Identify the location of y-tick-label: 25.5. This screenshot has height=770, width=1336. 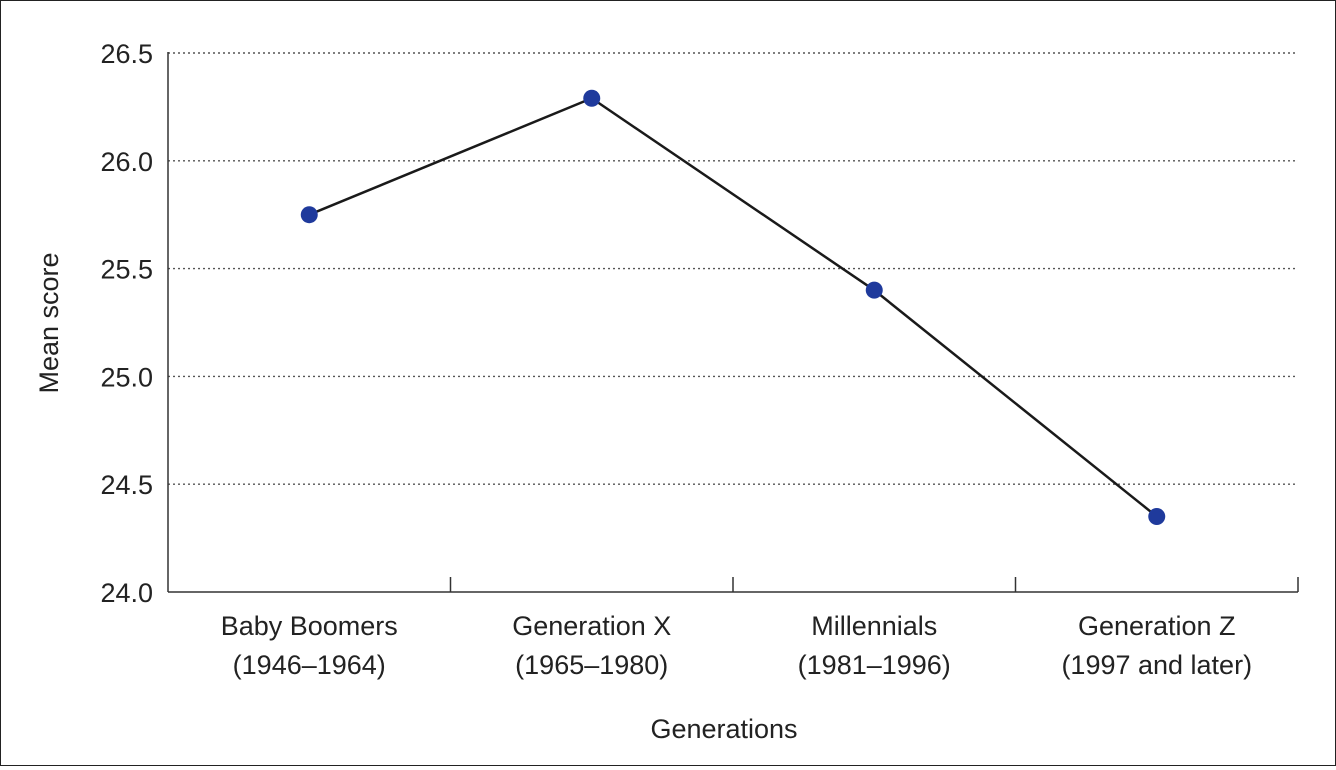
(126, 270).